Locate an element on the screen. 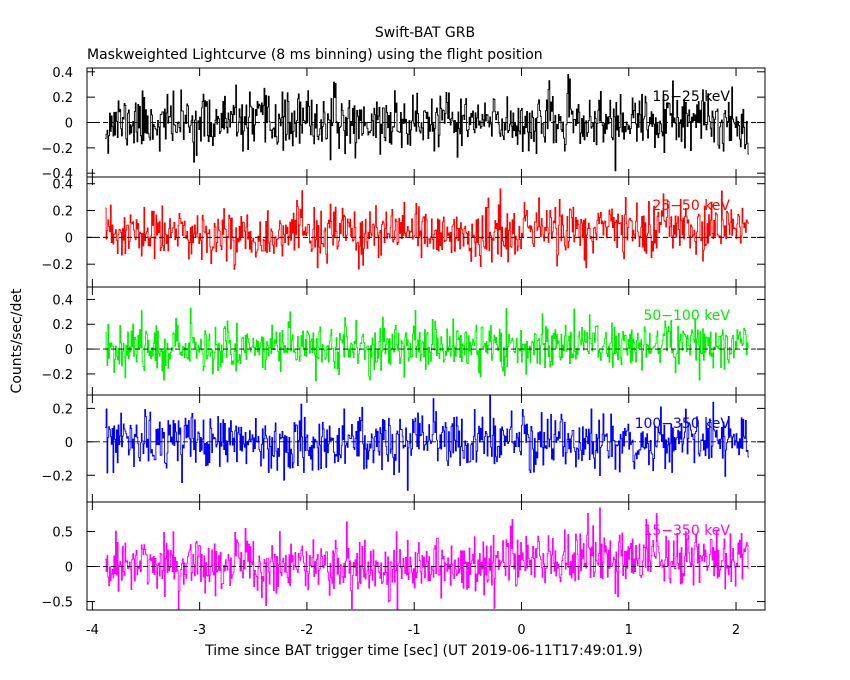  y-tick-label-5: −0.5 is located at coordinates (57, 603).